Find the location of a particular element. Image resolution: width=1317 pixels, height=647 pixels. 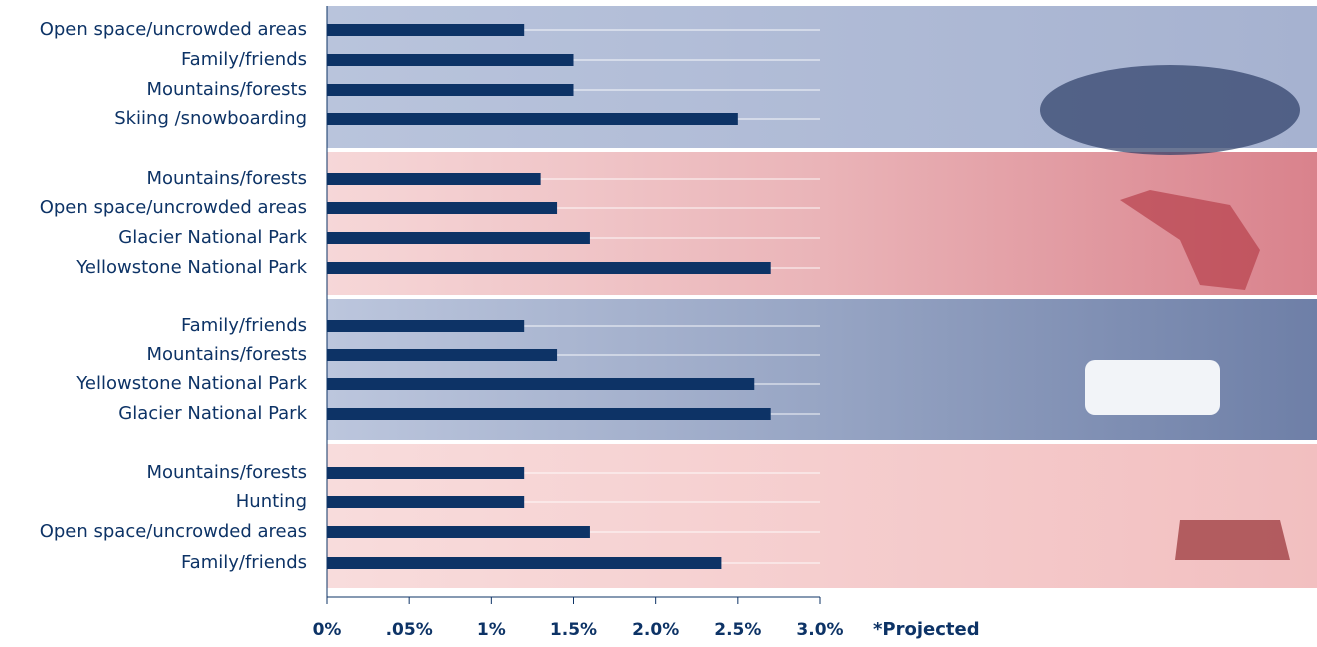

x-tick-label: 3.0% is located at coordinates (819, 630).